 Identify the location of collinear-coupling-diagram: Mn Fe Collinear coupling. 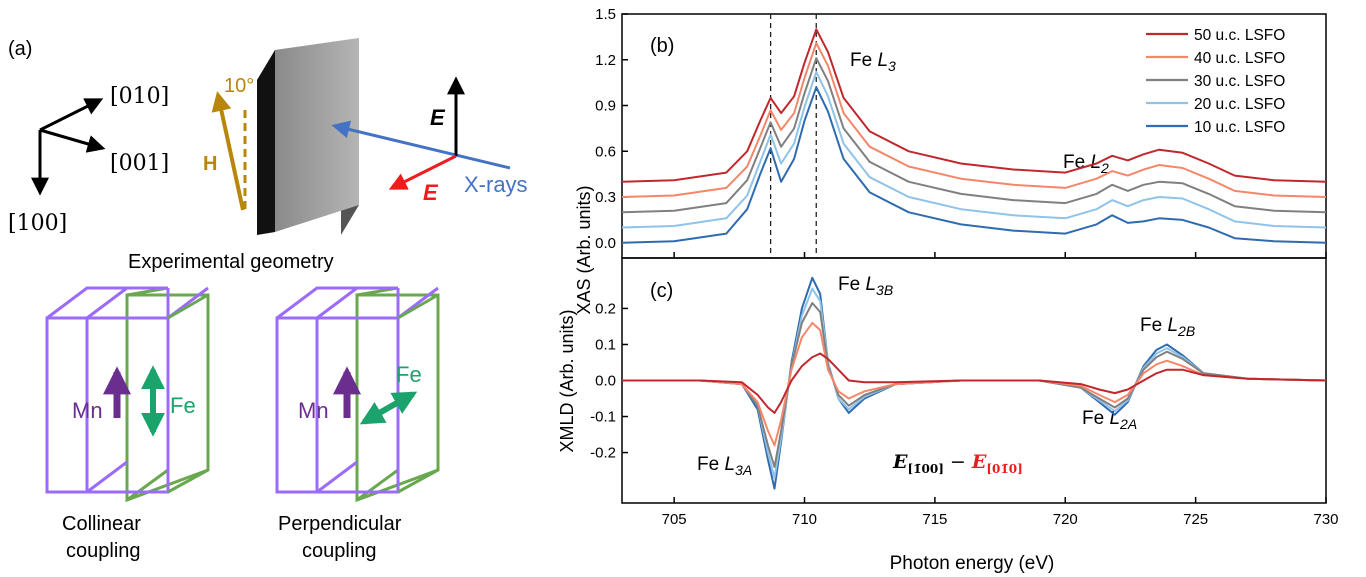
(127, 424).